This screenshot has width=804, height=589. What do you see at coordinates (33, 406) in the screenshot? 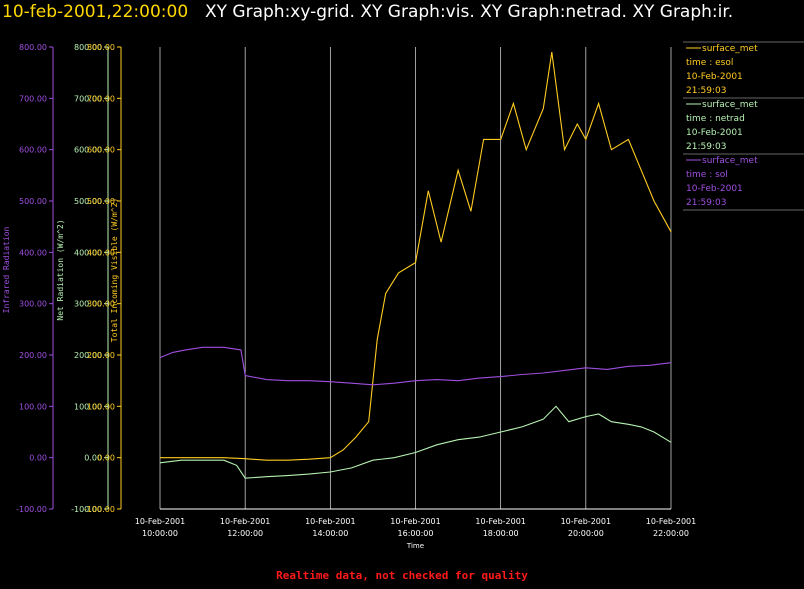
I see `ir-y-tick-label: 100.00` at bounding box center [33, 406].